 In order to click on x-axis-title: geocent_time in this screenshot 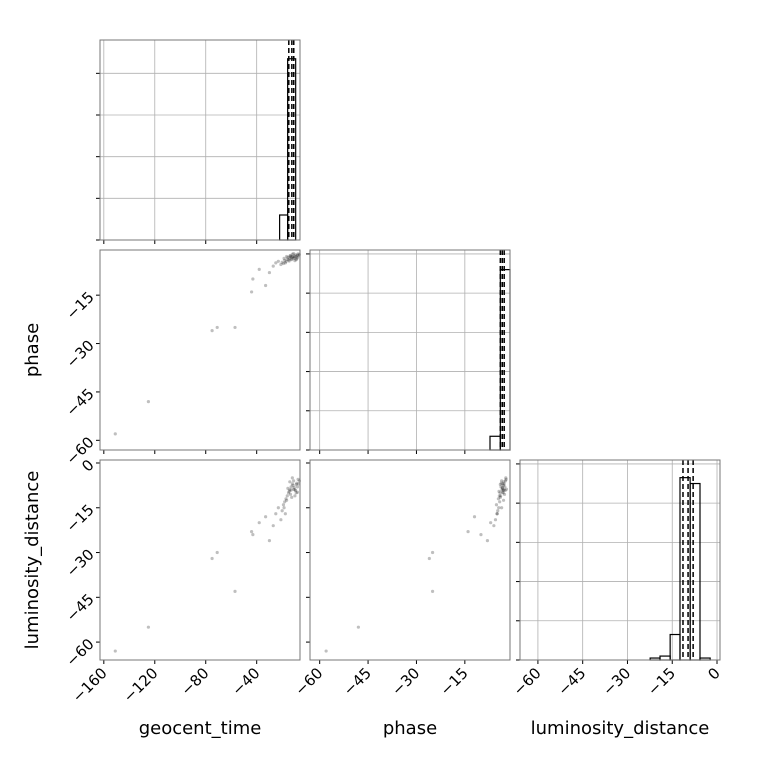, I will do `click(200, 728)`.